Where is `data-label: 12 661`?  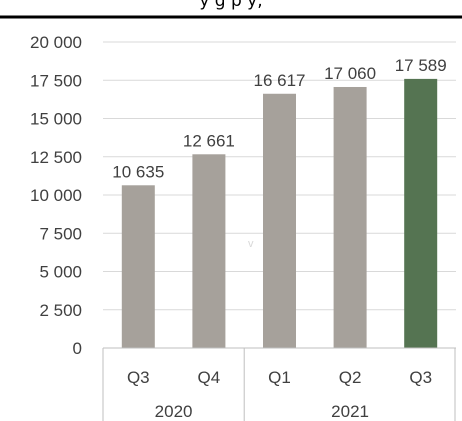 data-label: 12 661 is located at coordinates (209, 140).